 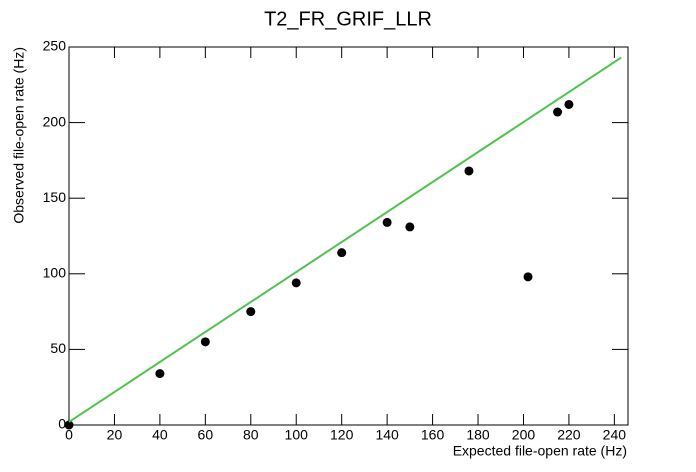 What do you see at coordinates (55, 197) in the screenshot?
I see `y-tick-label: 150` at bounding box center [55, 197].